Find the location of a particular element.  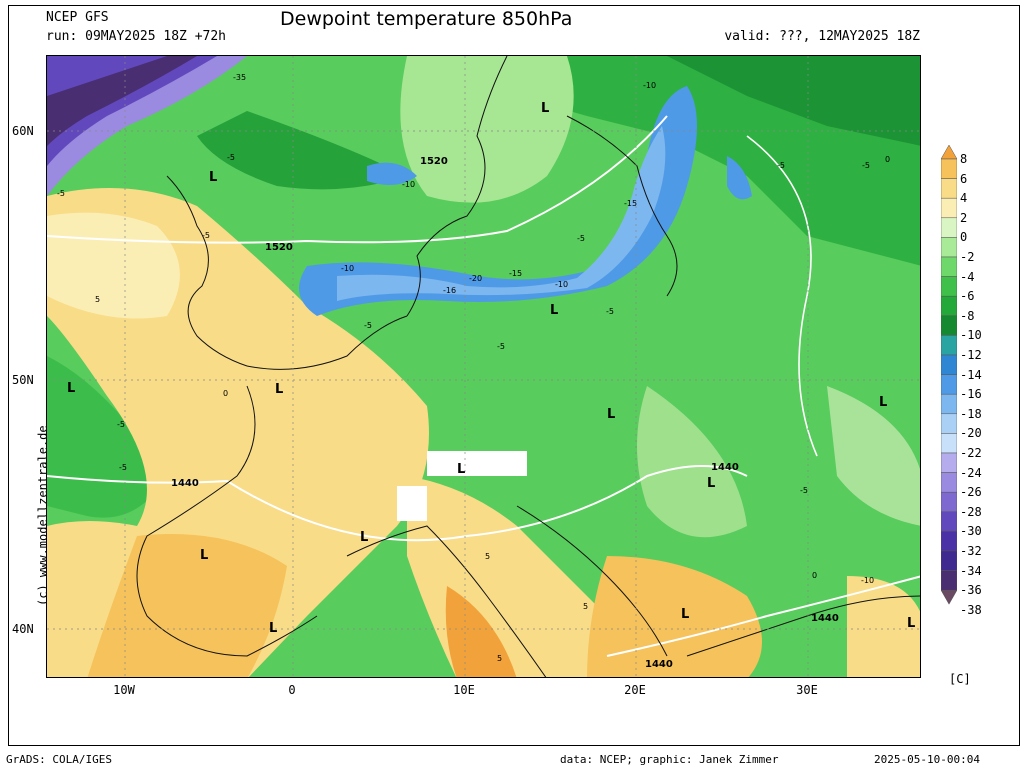

colorbar-arrow-top is located at coordinates (949, 152).